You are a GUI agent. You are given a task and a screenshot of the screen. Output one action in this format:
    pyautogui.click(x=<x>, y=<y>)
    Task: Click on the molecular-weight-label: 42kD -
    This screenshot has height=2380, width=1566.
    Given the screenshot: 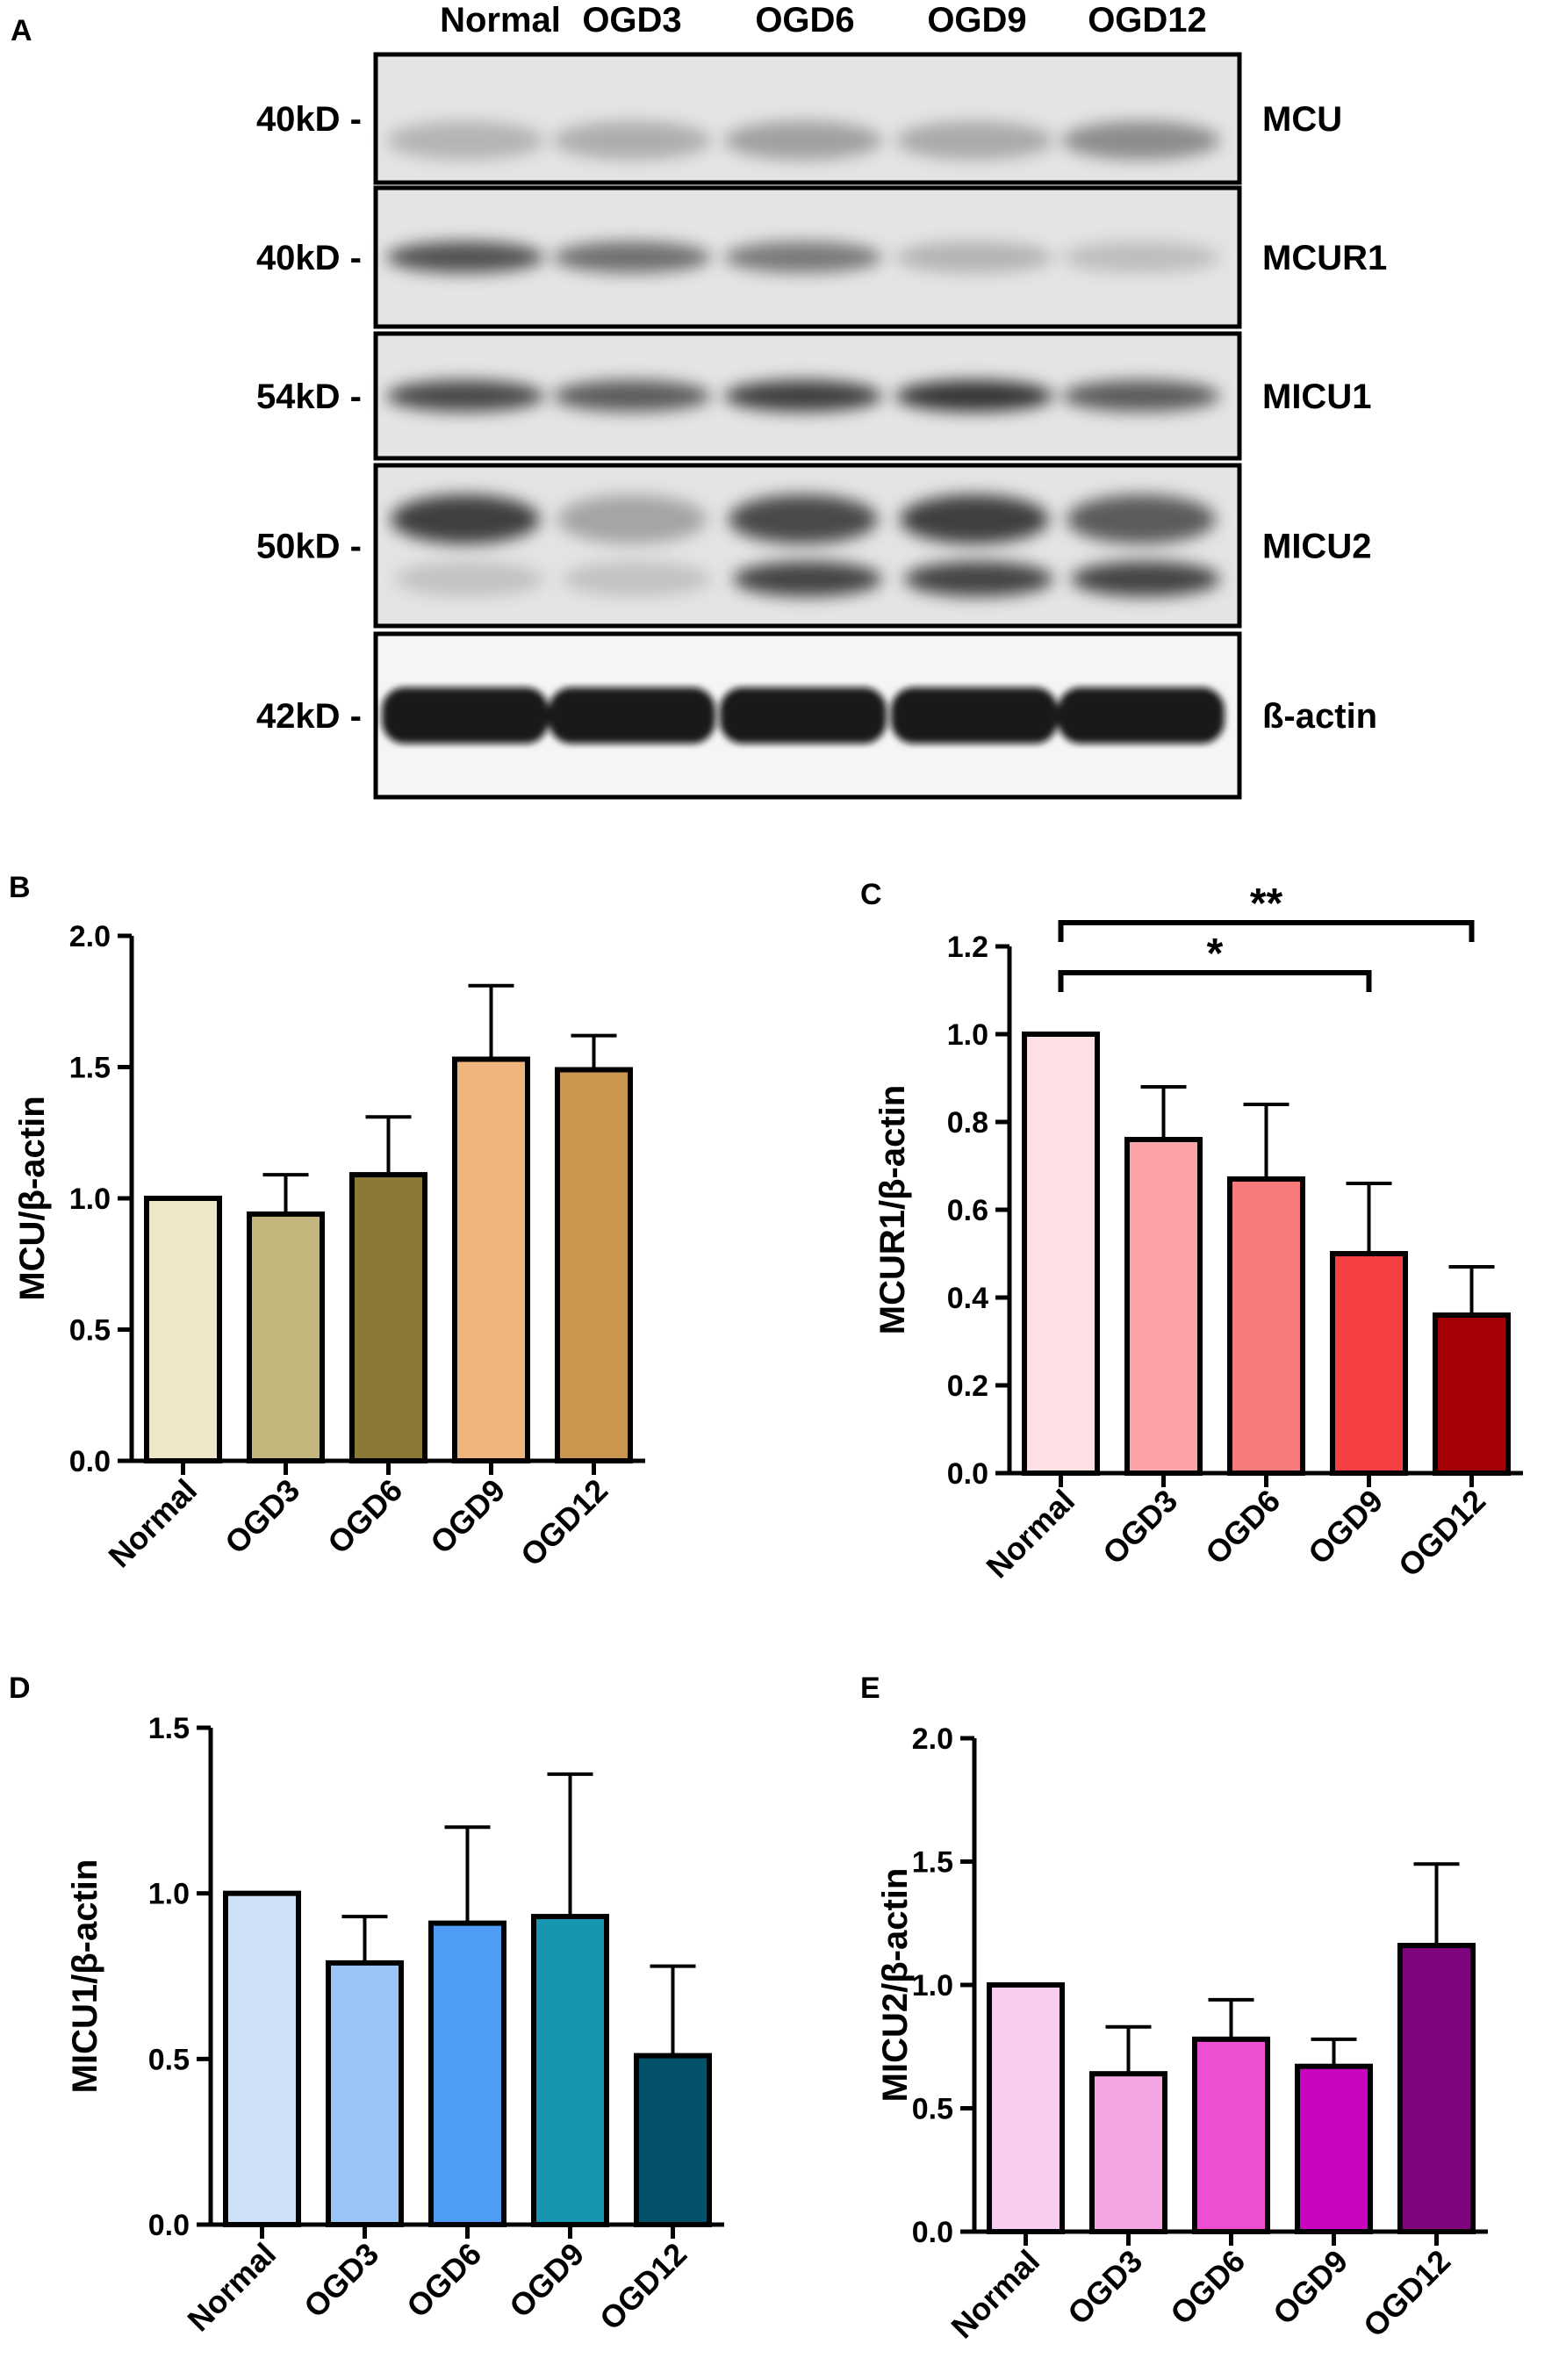 What is the action you would take?
    pyautogui.click(x=309, y=716)
    